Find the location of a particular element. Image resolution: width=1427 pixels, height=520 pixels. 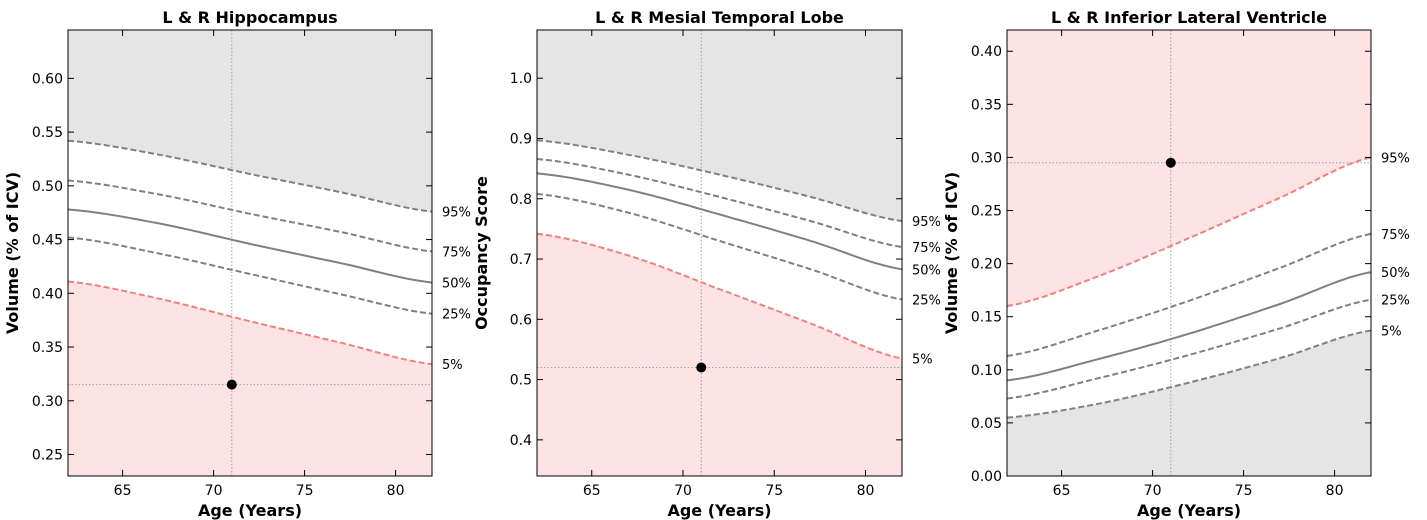

y-axis-label: Occupancy Score is located at coordinates (481, 253).